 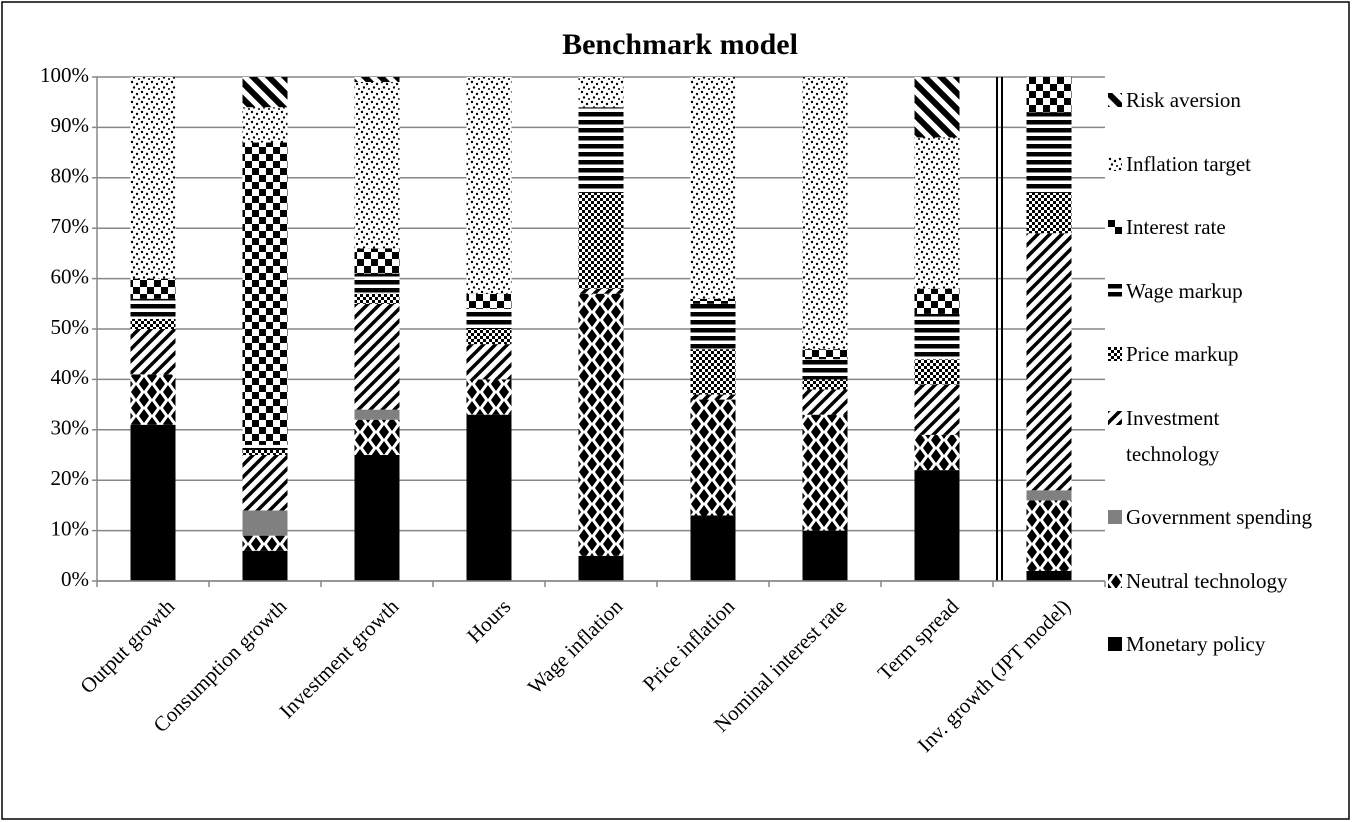 What do you see at coordinates (680, 44) in the screenshot?
I see `chart-title: Benchmark model` at bounding box center [680, 44].